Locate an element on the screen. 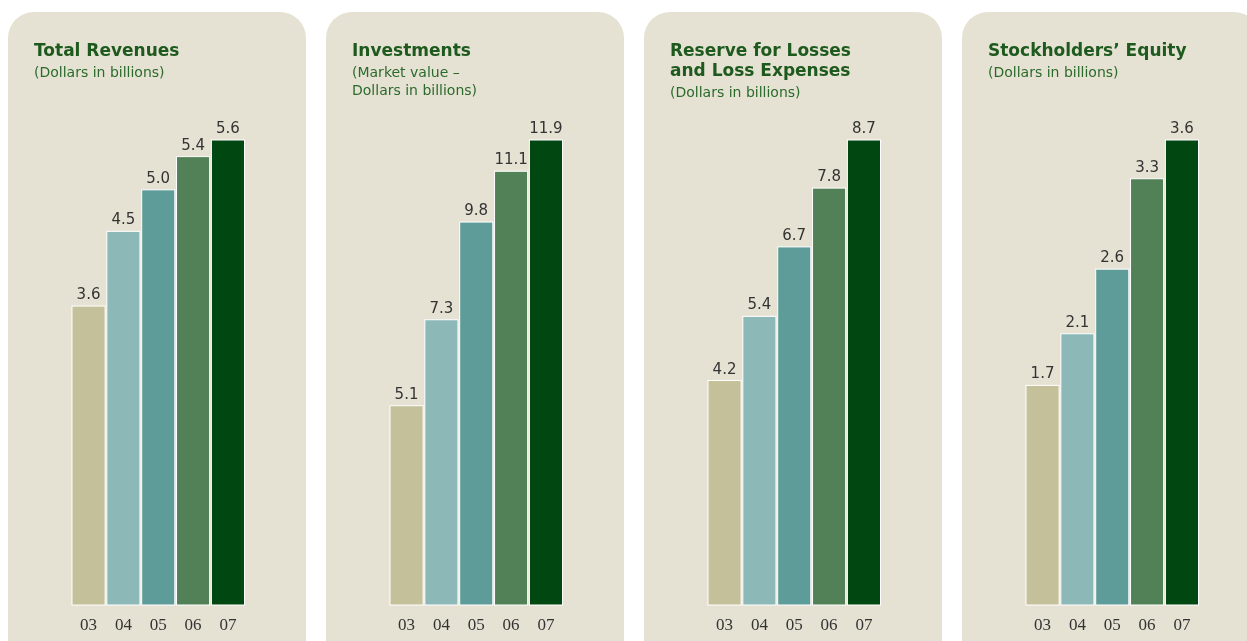 This screenshot has width=1247, height=641. chart-title: Stockholders’ Equity is located at coordinates (1087, 50).